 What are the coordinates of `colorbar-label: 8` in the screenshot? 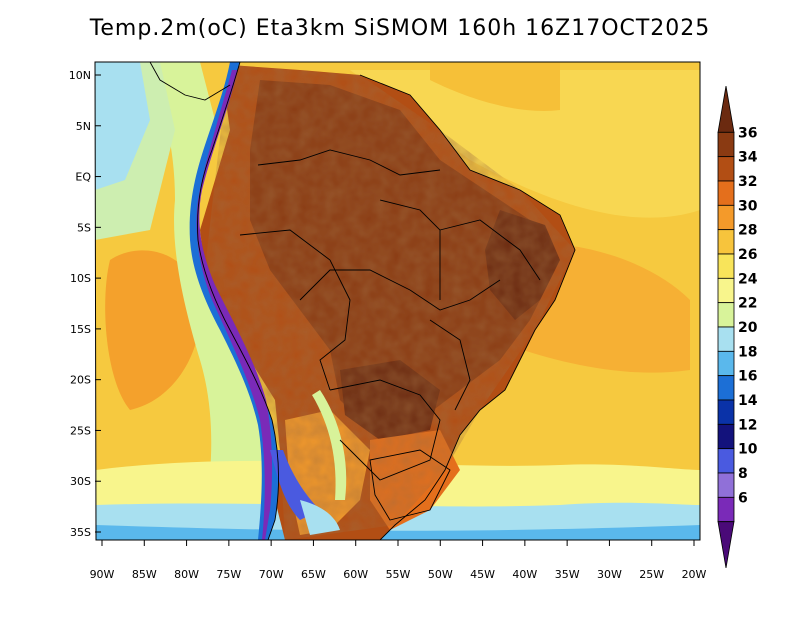 It's located at (743, 474).